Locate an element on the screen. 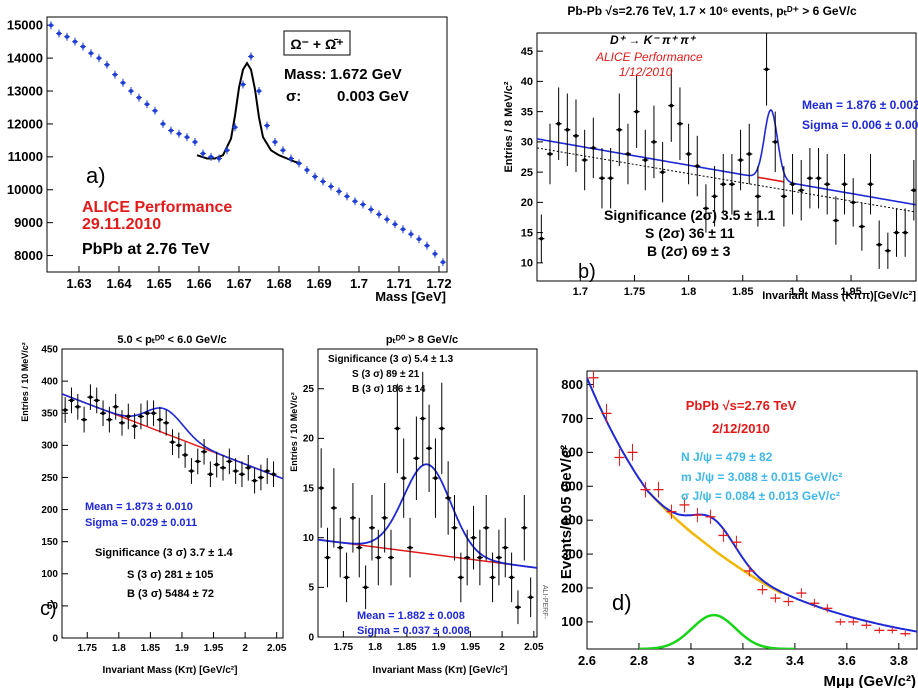 The height and width of the screenshot is (688, 918). panel-c-left-frame is located at coordinates (172, 493).